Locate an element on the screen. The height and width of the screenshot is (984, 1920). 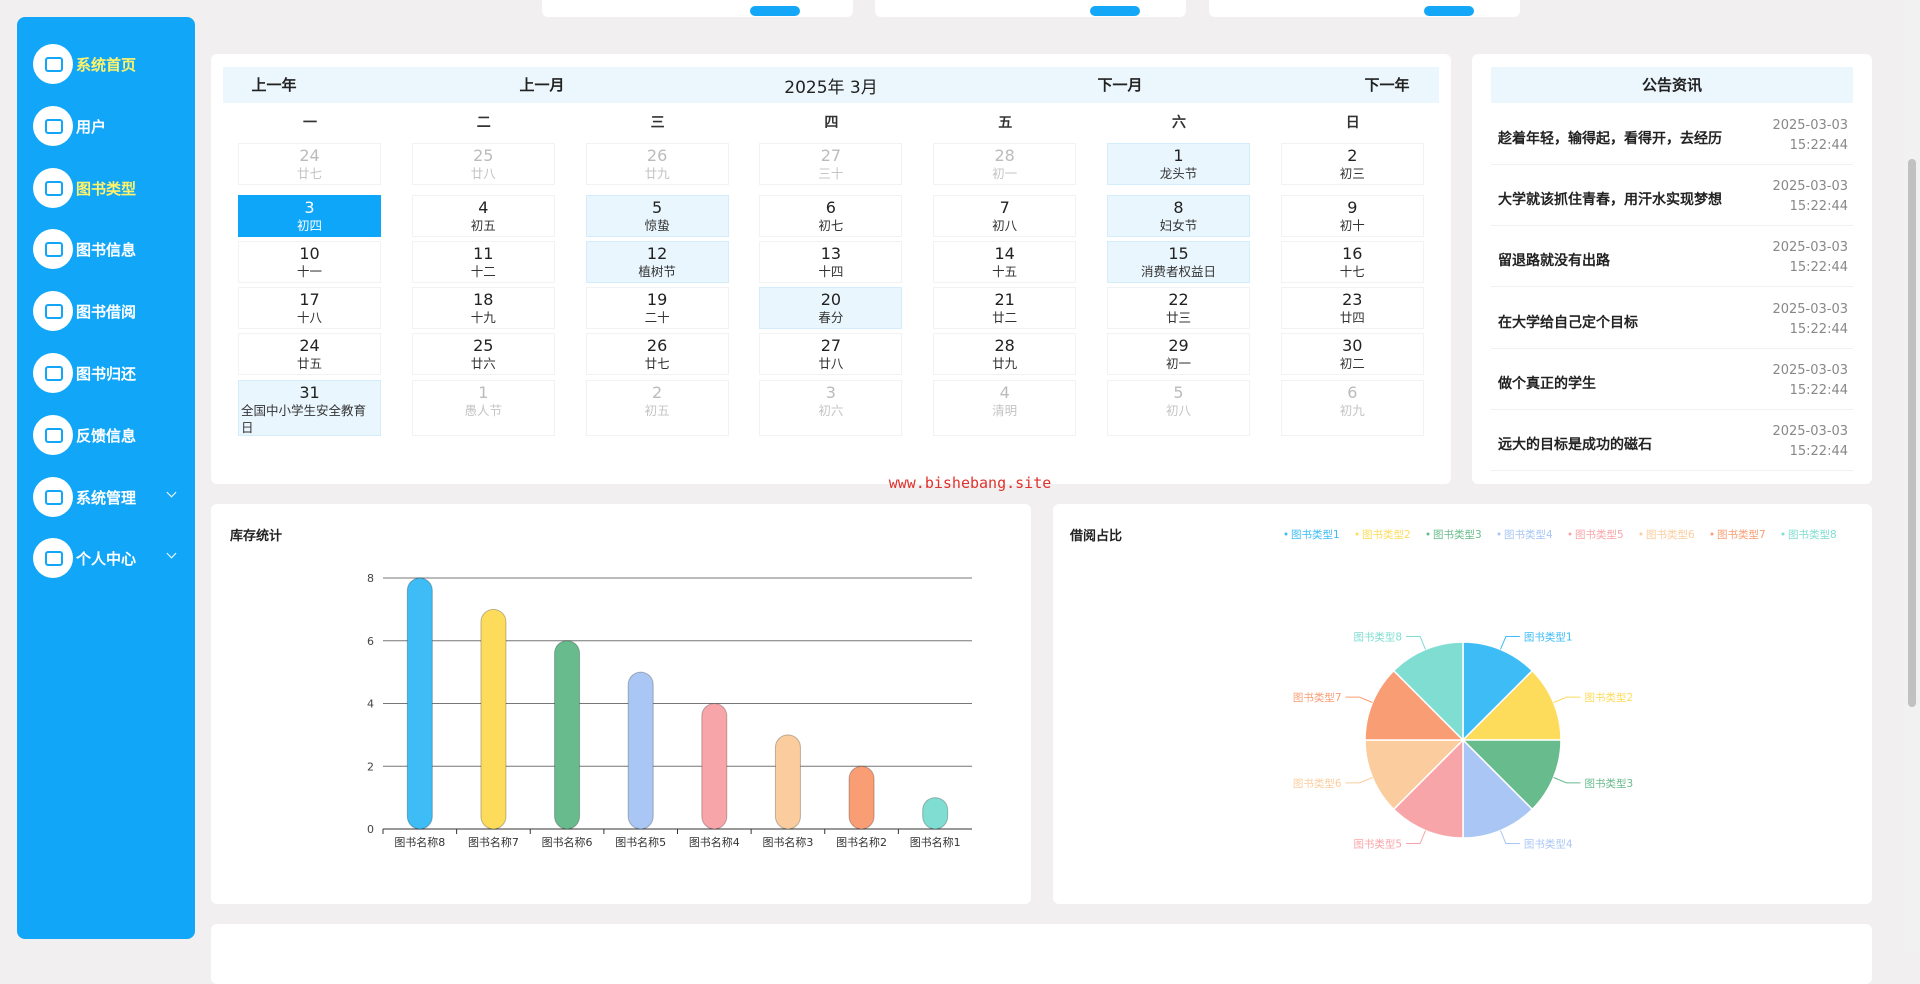
menu-item: 图书信息 is located at coordinates (106, 249).